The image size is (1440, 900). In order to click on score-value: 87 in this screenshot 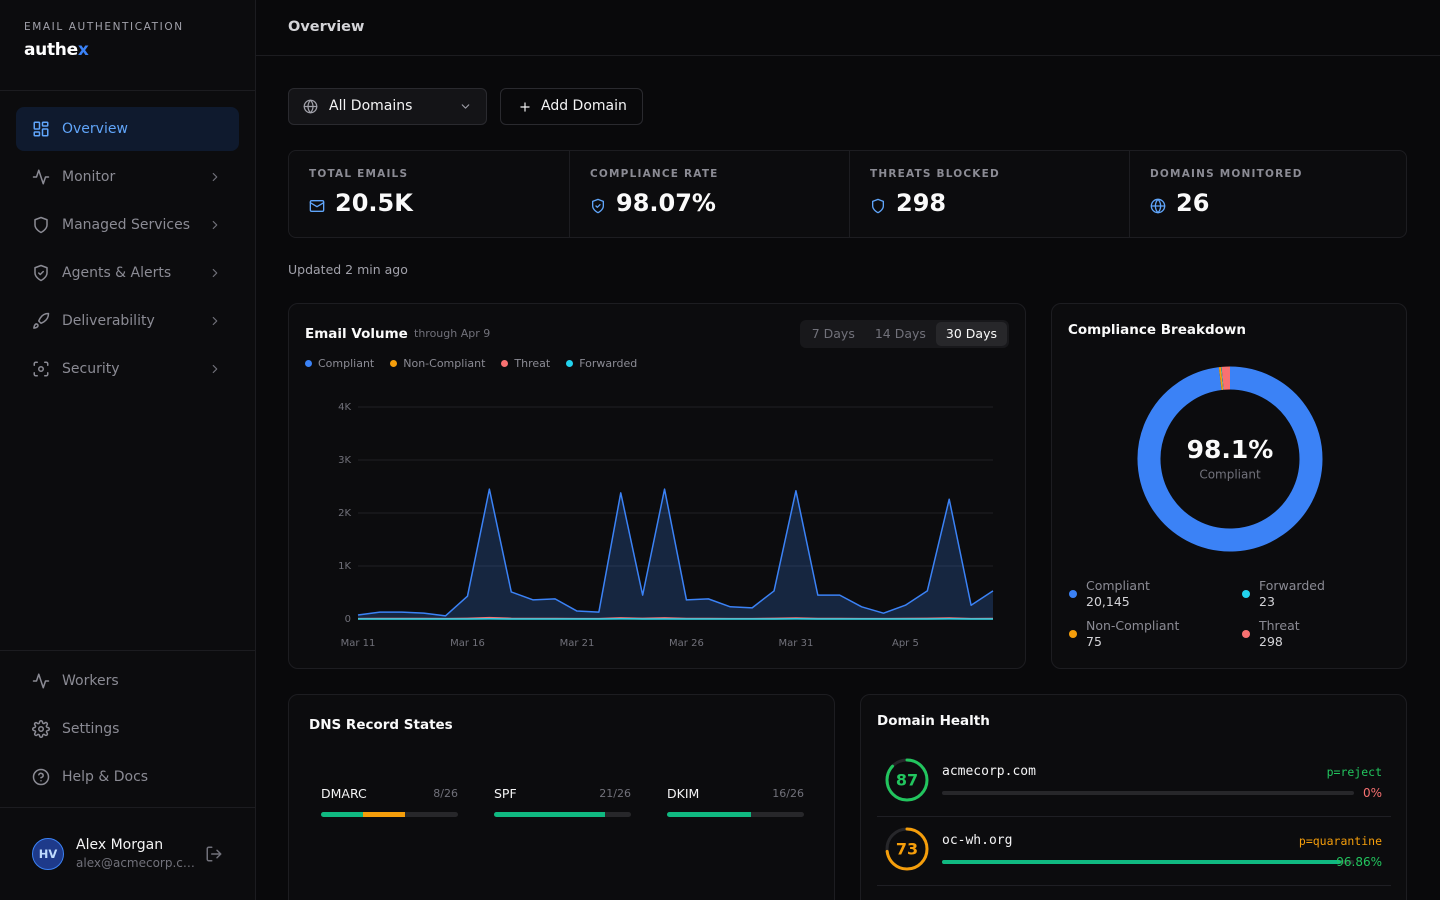, I will do `click(907, 780)`.